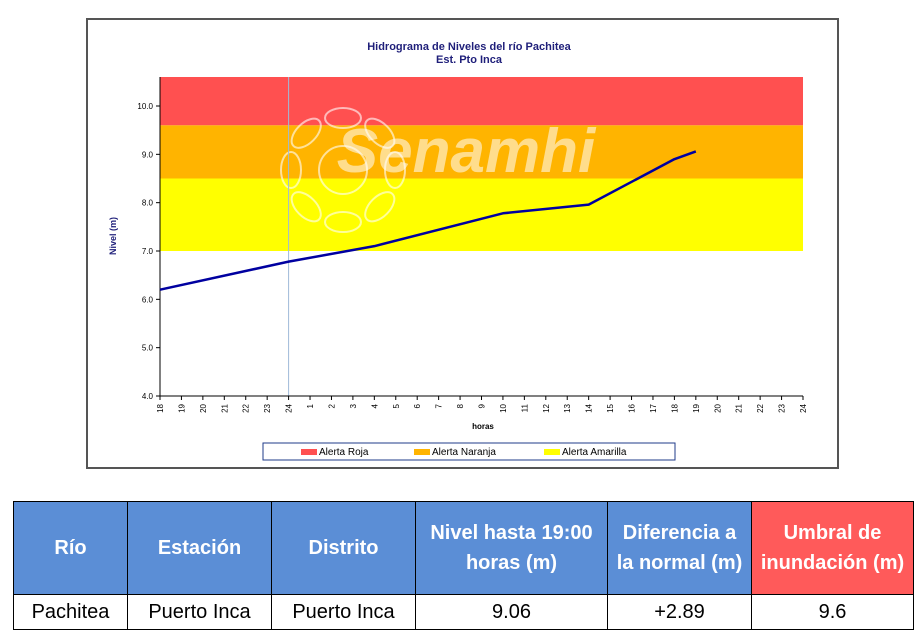 This screenshot has width=918, height=640. I want to click on x-tick-label: 1, so click(310, 405).